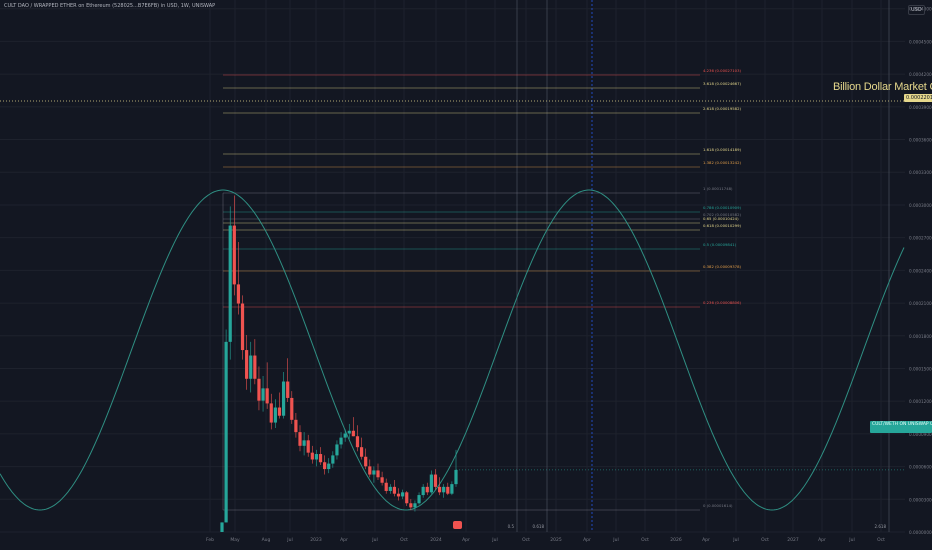 The width and height of the screenshot is (932, 550). I want to click on time-tick-label: Feb, so click(210, 540).